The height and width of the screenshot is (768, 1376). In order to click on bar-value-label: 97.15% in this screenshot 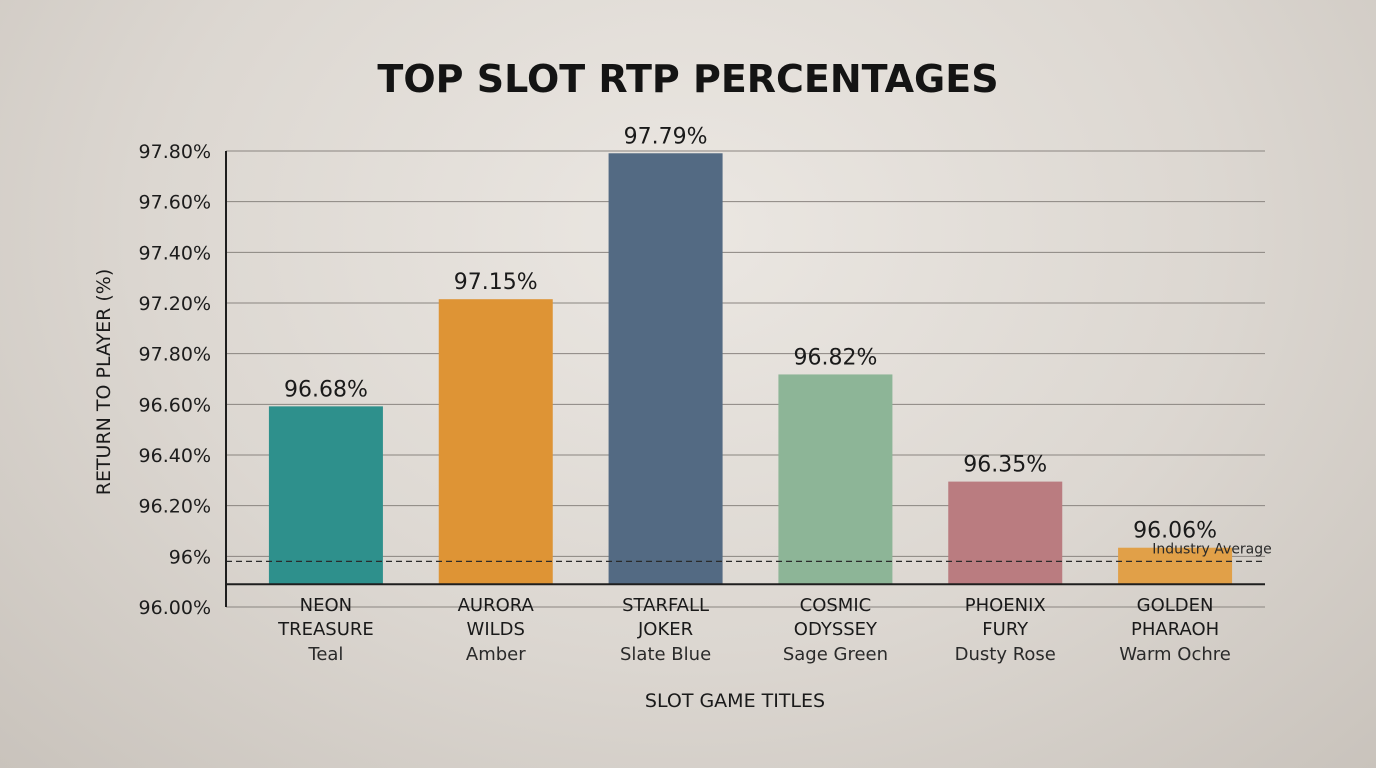, I will do `click(496, 282)`.